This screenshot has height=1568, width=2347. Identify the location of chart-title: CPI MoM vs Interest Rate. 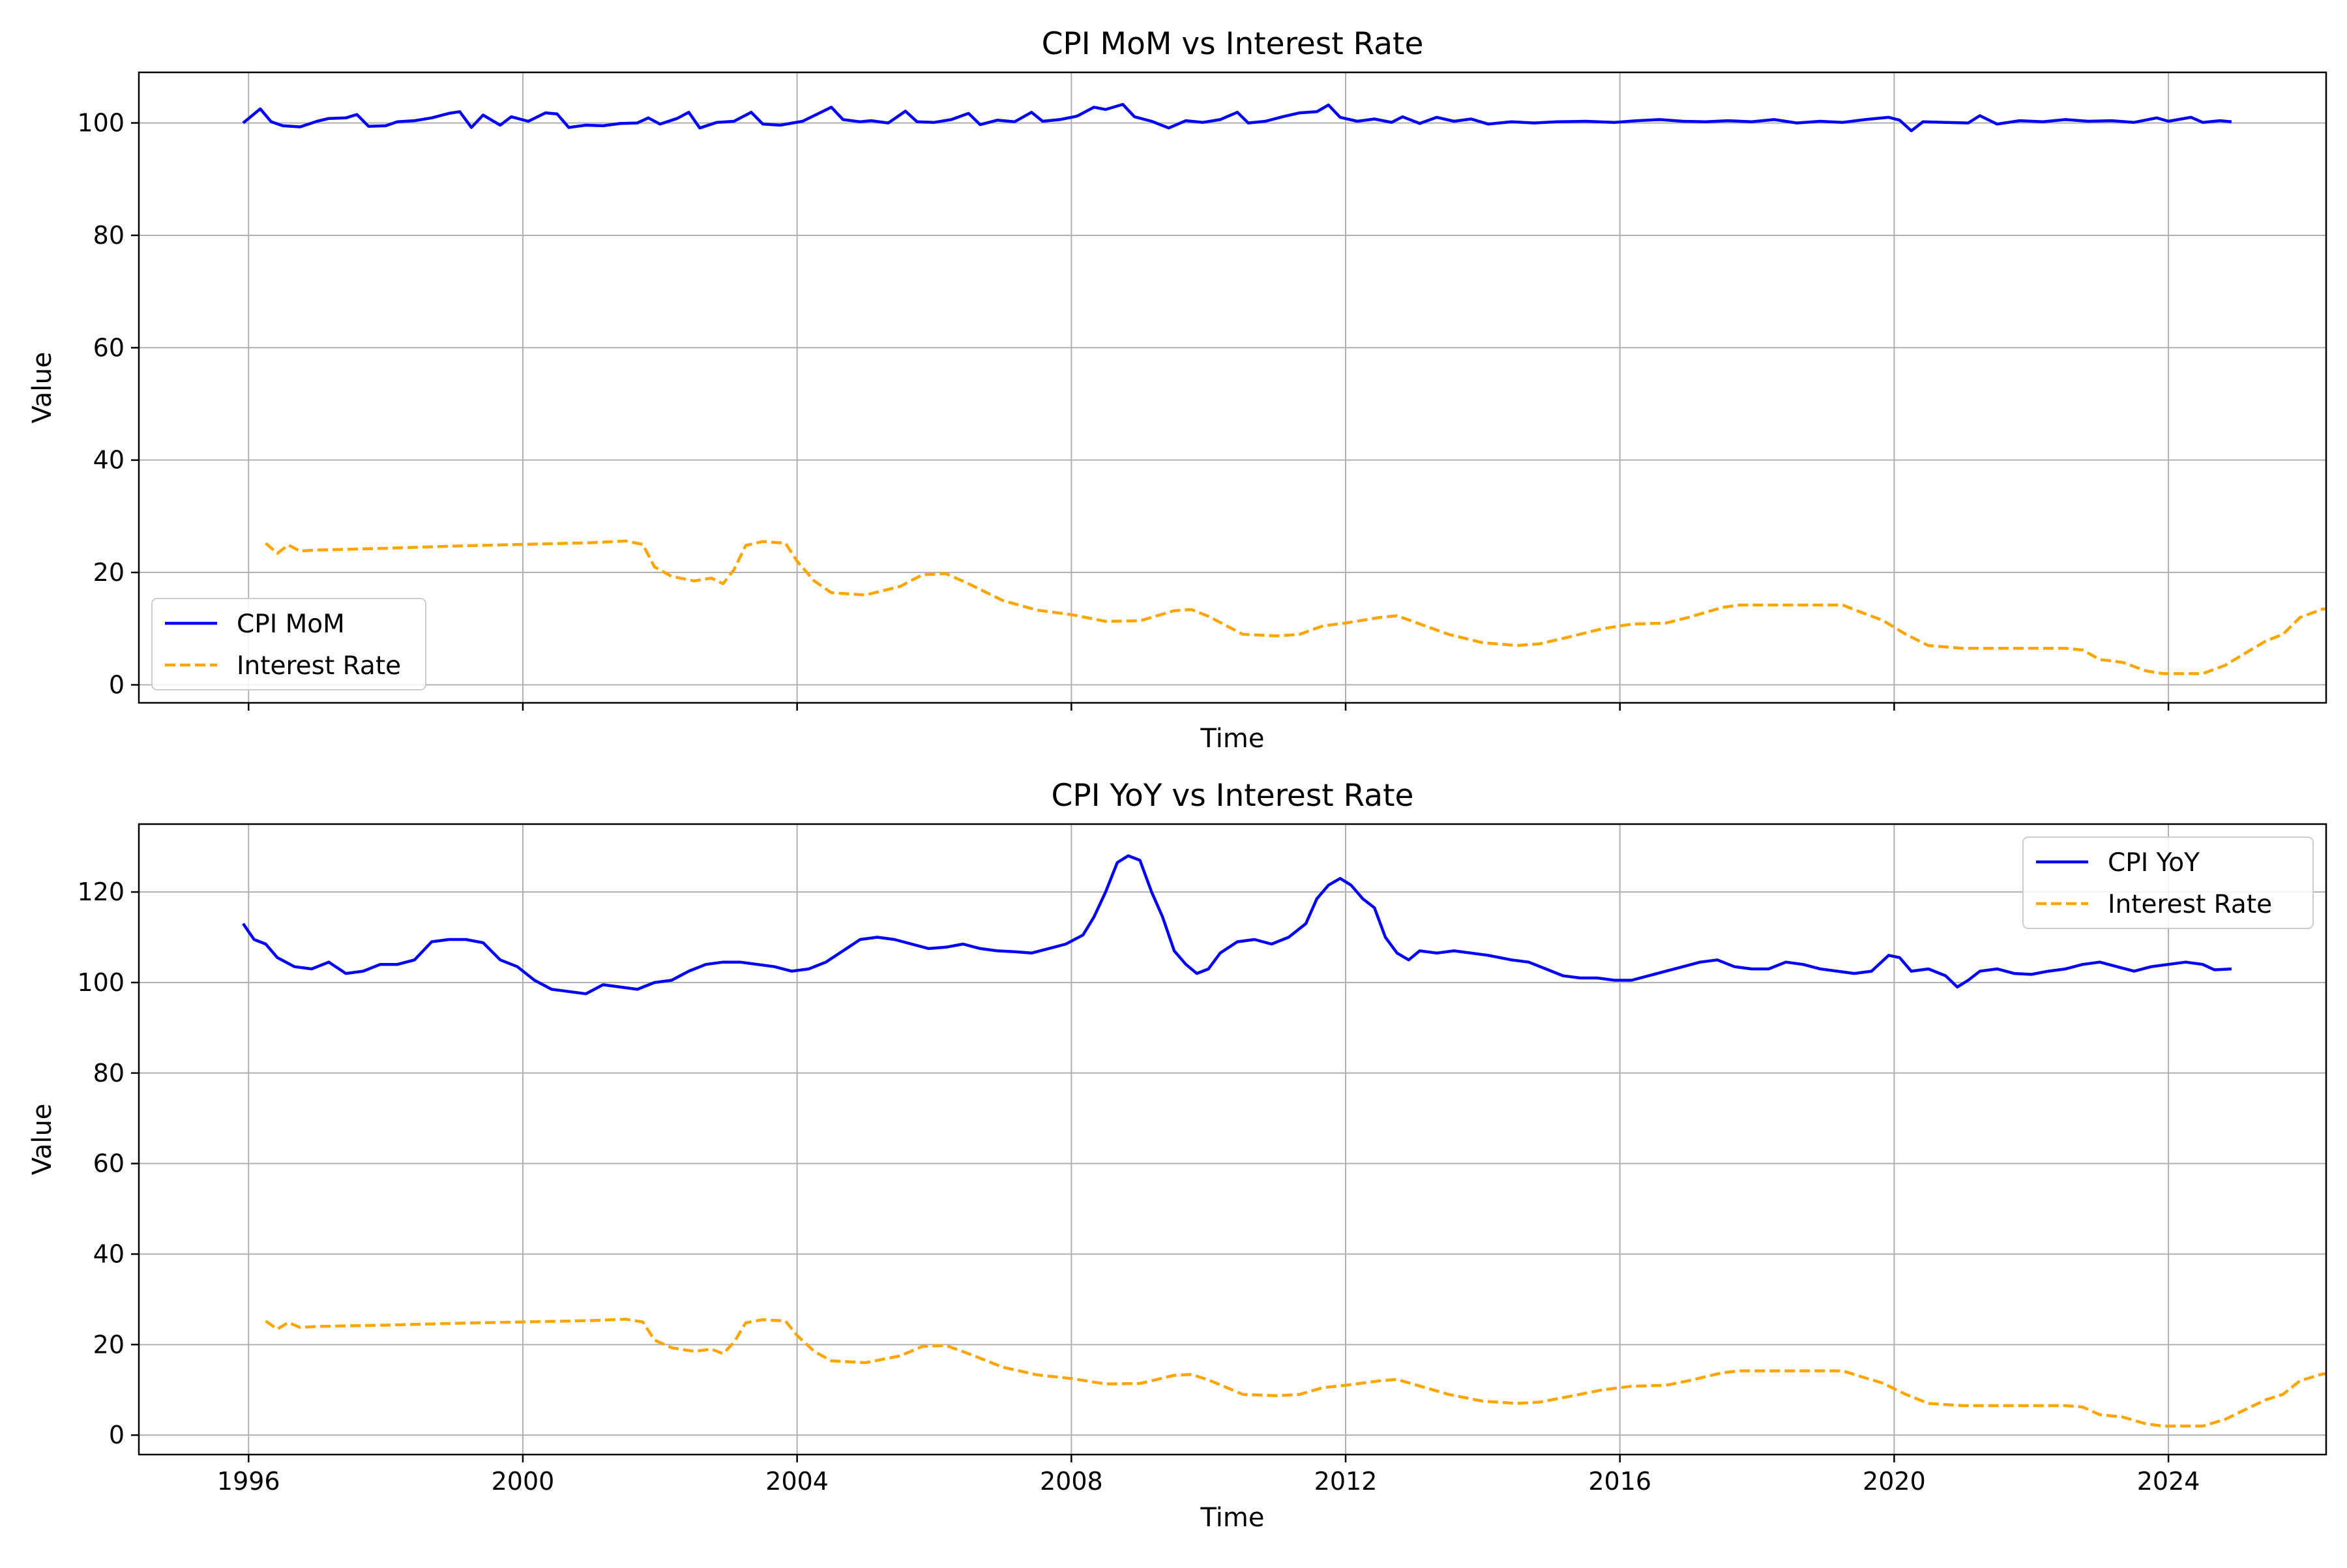
(1233, 44).